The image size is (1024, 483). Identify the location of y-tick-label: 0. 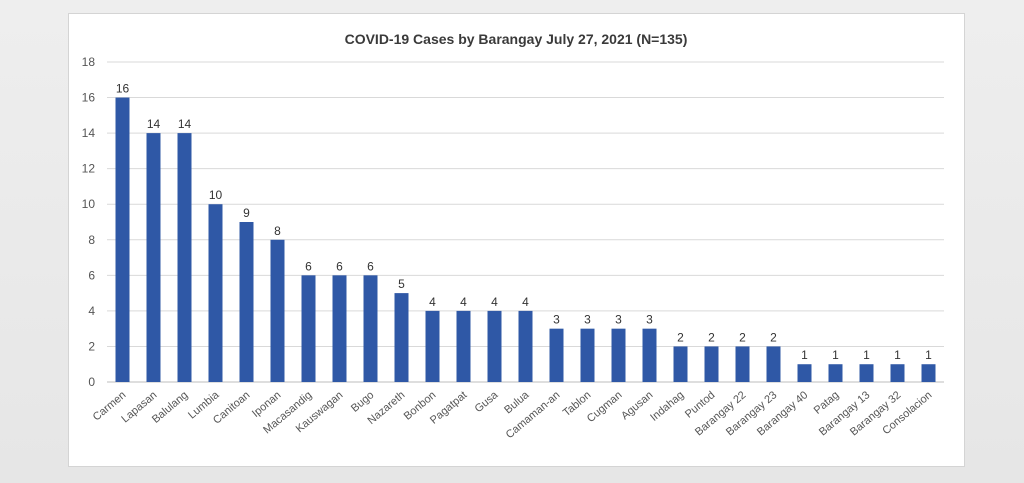
(91, 382).